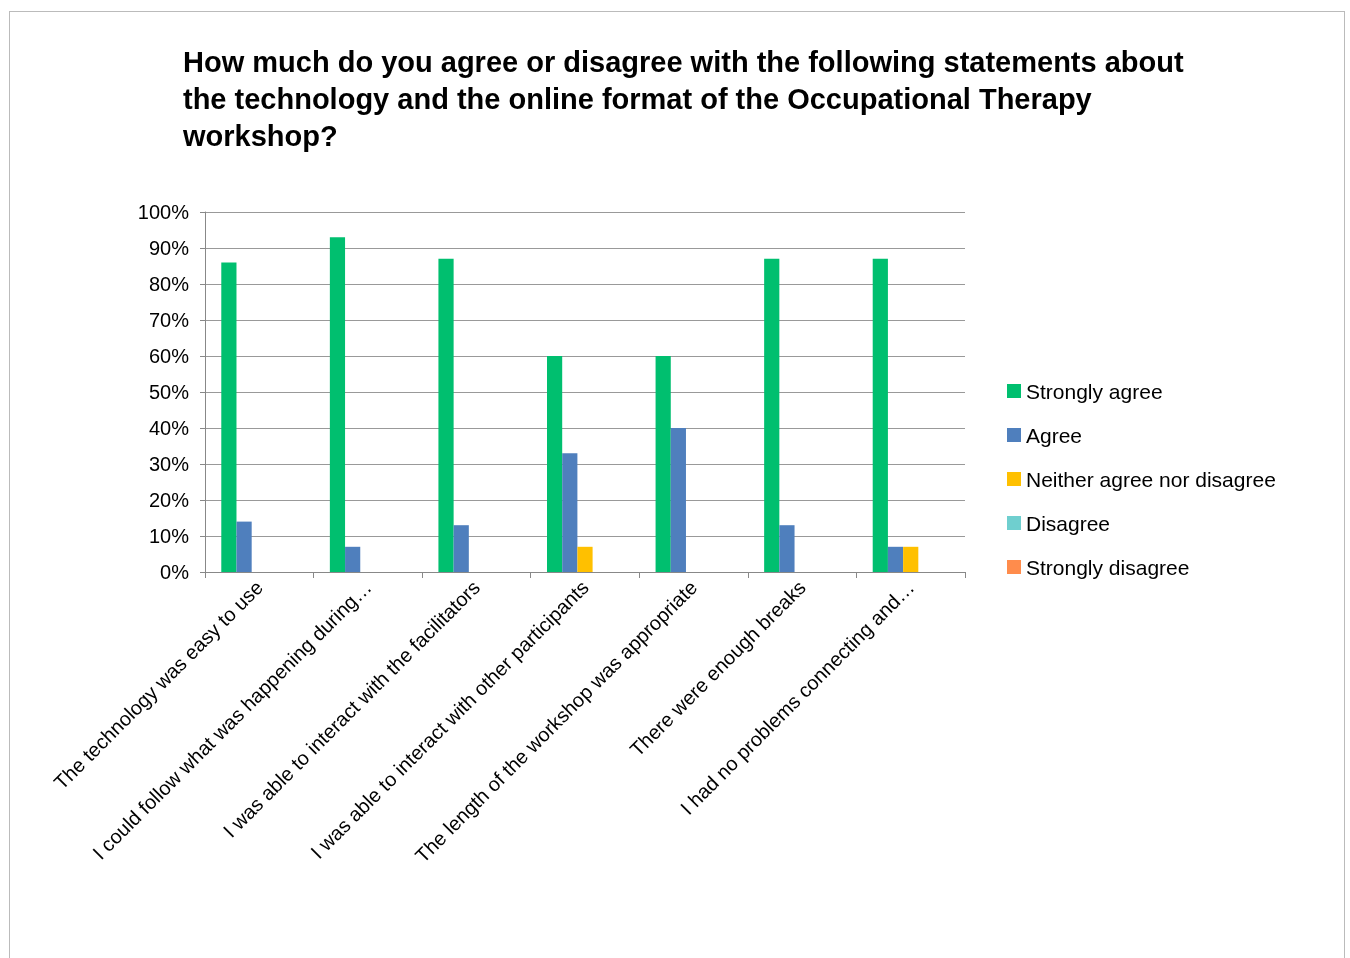 The height and width of the screenshot is (958, 1350). I want to click on chart-title: How much do you agree or disagree with the following statements about the technology and the online format of the Occupational Therapy workshop?, so click(687, 98).